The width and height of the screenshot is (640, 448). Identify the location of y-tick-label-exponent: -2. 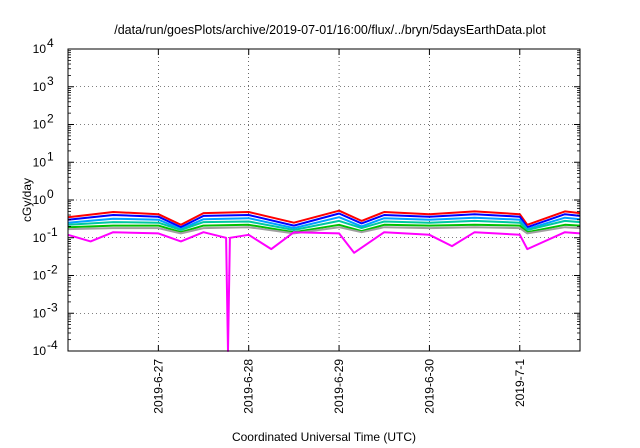
(52, 270).